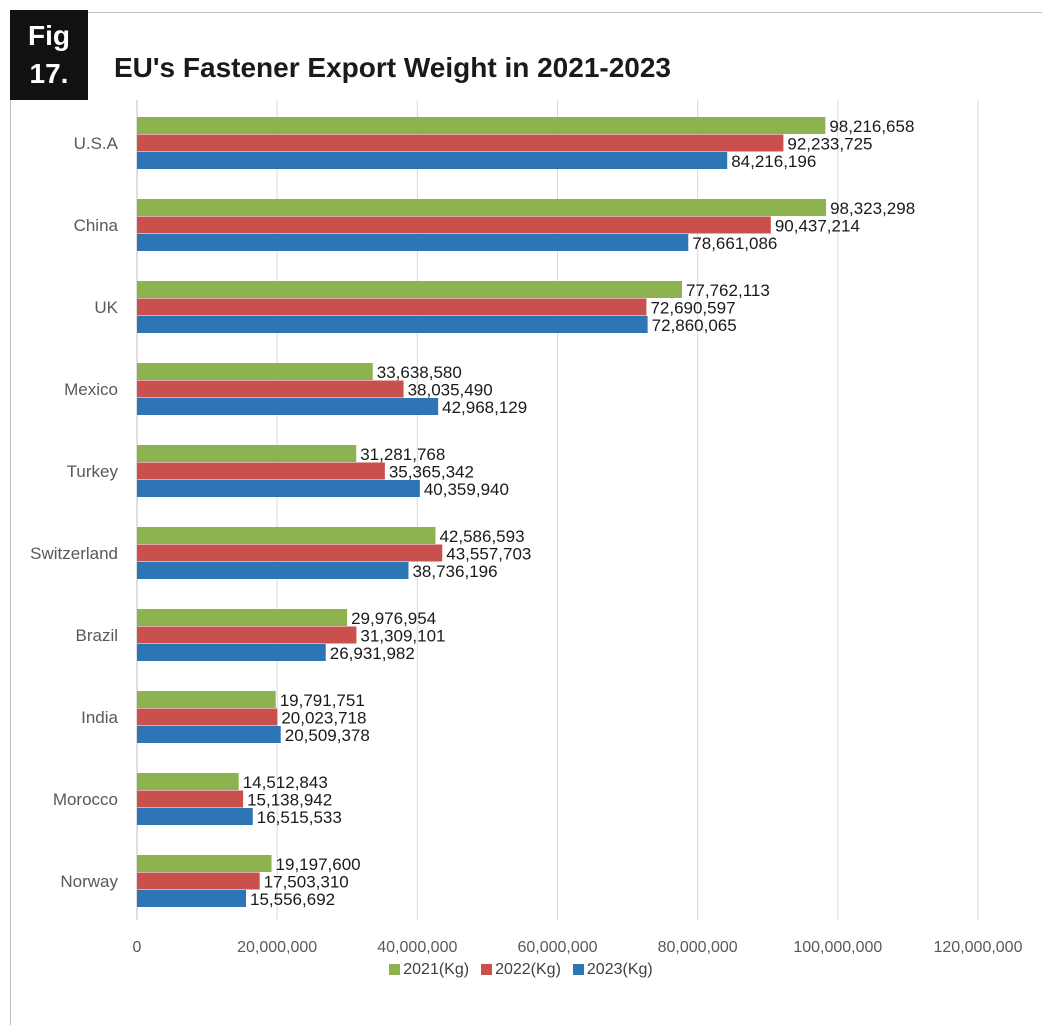 The image size is (1042, 1025). What do you see at coordinates (96, 635) in the screenshot?
I see `category-label: Brazil` at bounding box center [96, 635].